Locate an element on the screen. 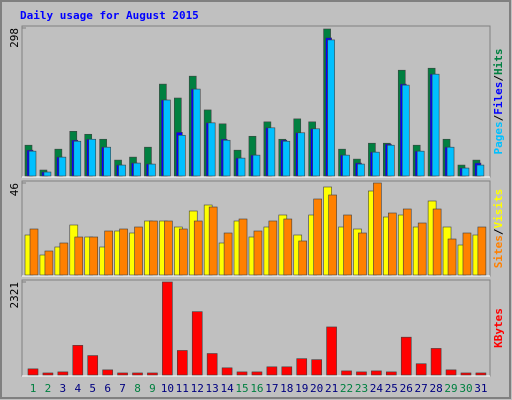 This screenshot has height=400, width=512. x-tick-label: 11 is located at coordinates (182, 388).